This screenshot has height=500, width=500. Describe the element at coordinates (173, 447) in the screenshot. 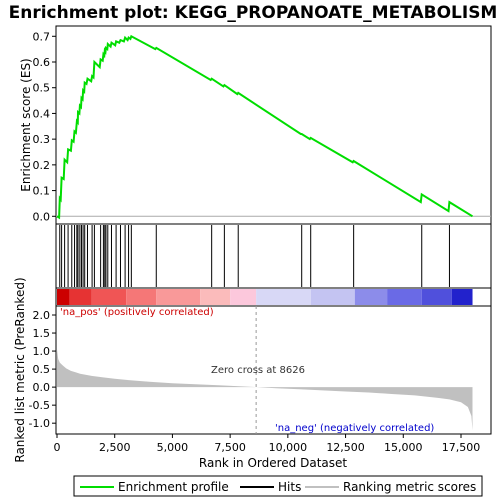

I see `x-tick-label: 5,000` at that location.